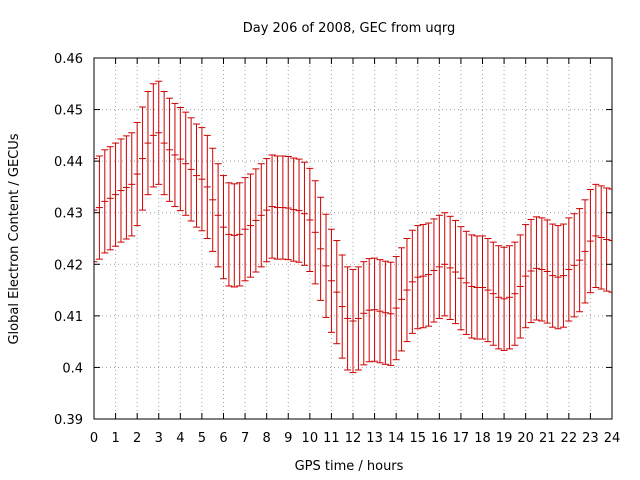 The image size is (640, 480). What do you see at coordinates (504, 438) in the screenshot?
I see `x-tick-label: 19` at bounding box center [504, 438].